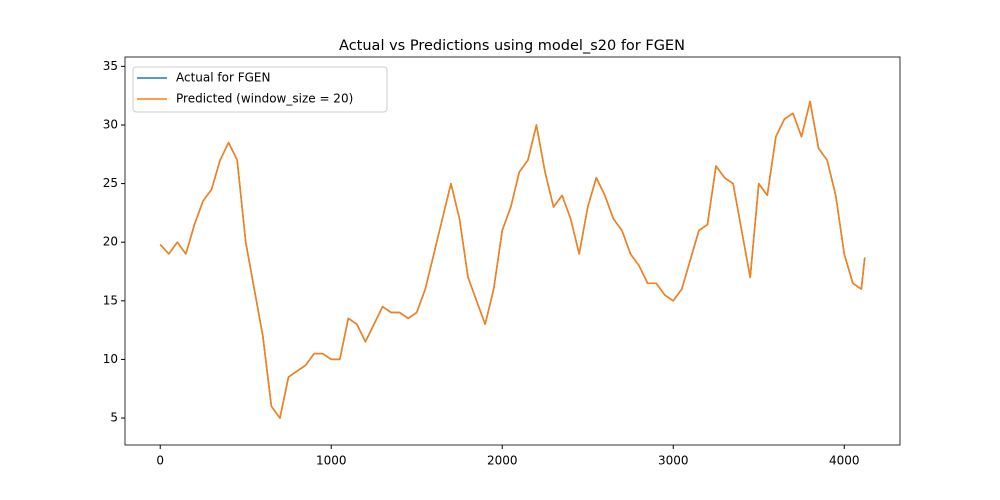 The image size is (1000, 500). What do you see at coordinates (223, 78) in the screenshot?
I see `legend-label: Actual for FGEN` at bounding box center [223, 78].